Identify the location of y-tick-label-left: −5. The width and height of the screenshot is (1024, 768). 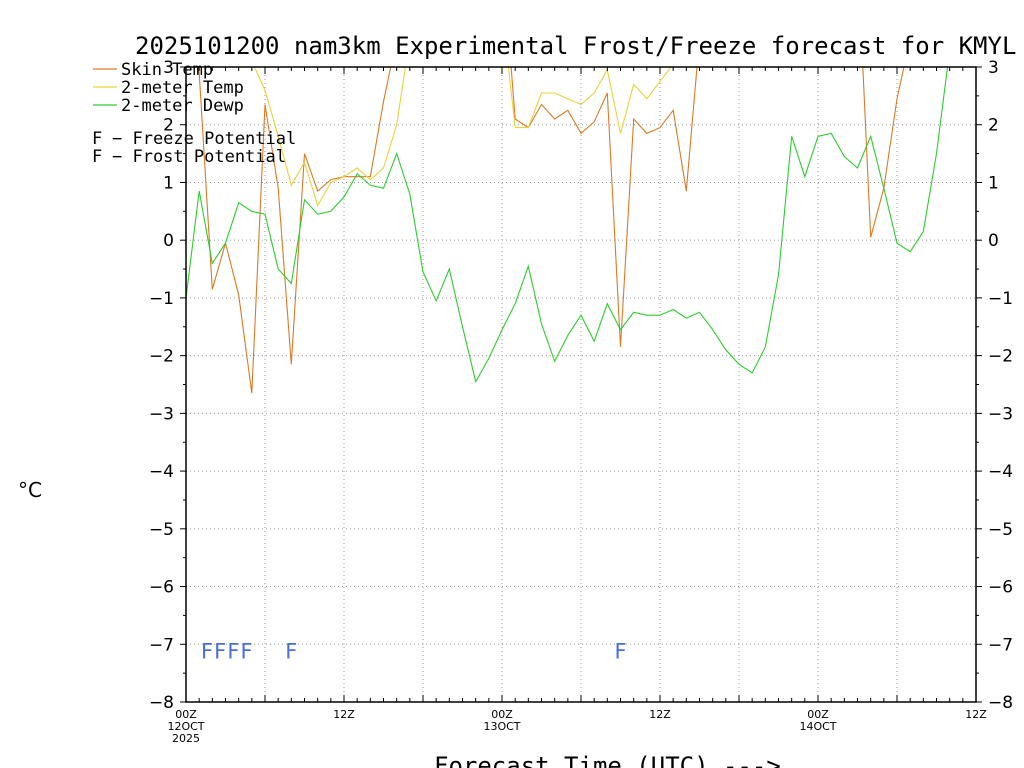
(161, 530).